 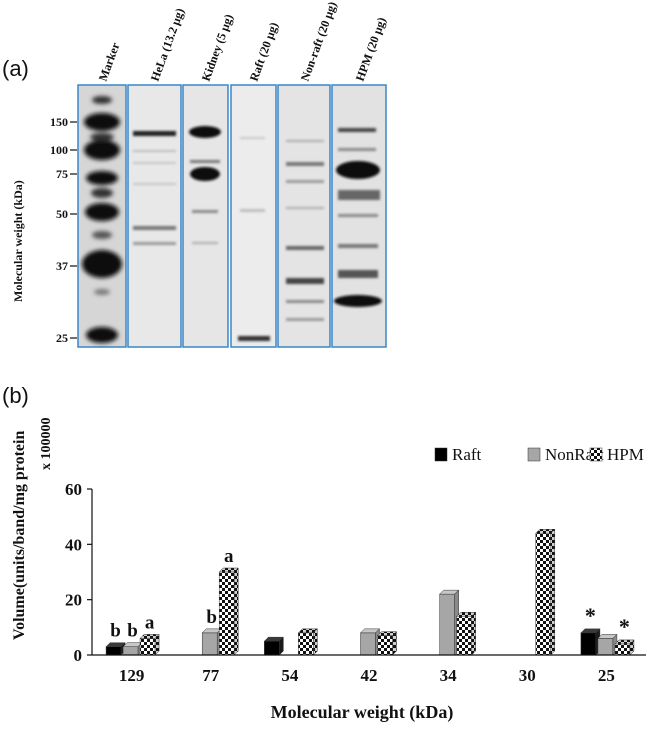 What do you see at coordinates (109, 61) in the screenshot?
I see `lane-label-marker: Marker` at bounding box center [109, 61].